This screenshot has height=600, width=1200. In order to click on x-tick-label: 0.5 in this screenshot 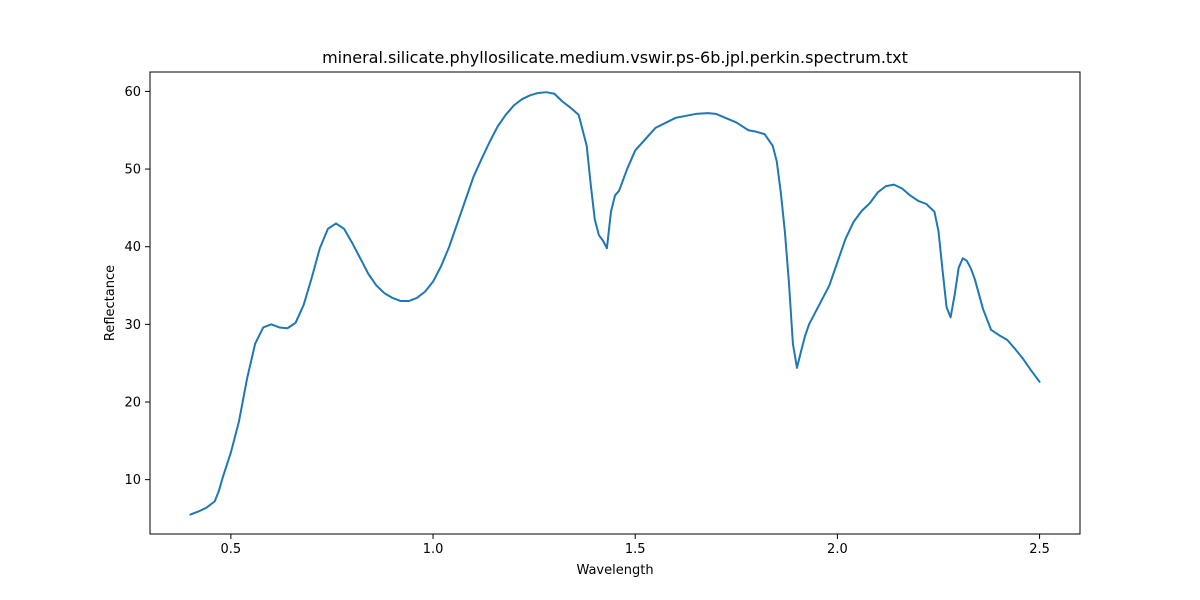, I will do `click(231, 549)`.